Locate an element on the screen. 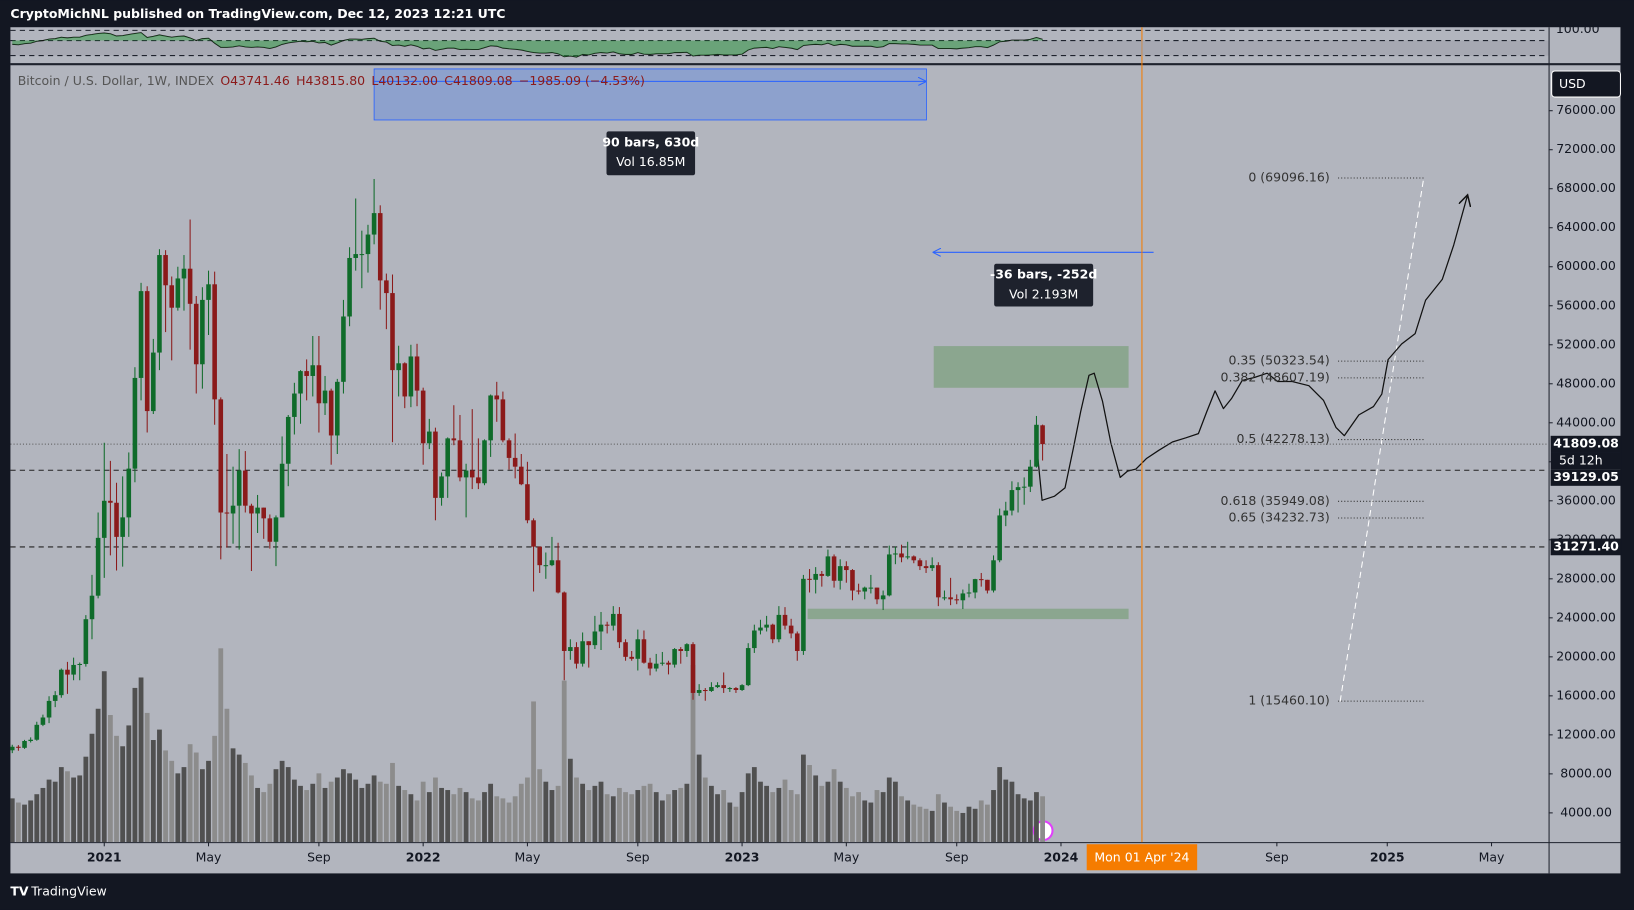 This screenshot has height=910, width=1634. currency-button is located at coordinates (1586, 84).